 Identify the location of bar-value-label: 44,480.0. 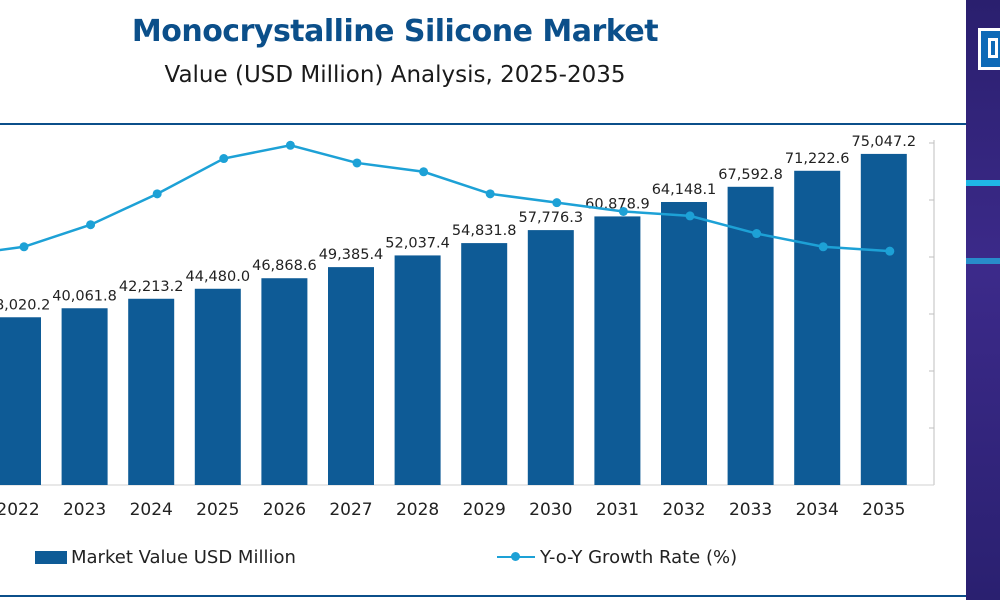
(218, 277).